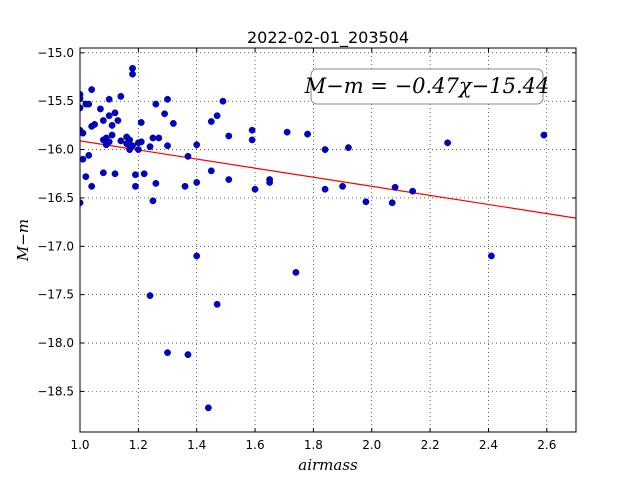  I want to click on x-axis-label: airmass, so click(328, 465).